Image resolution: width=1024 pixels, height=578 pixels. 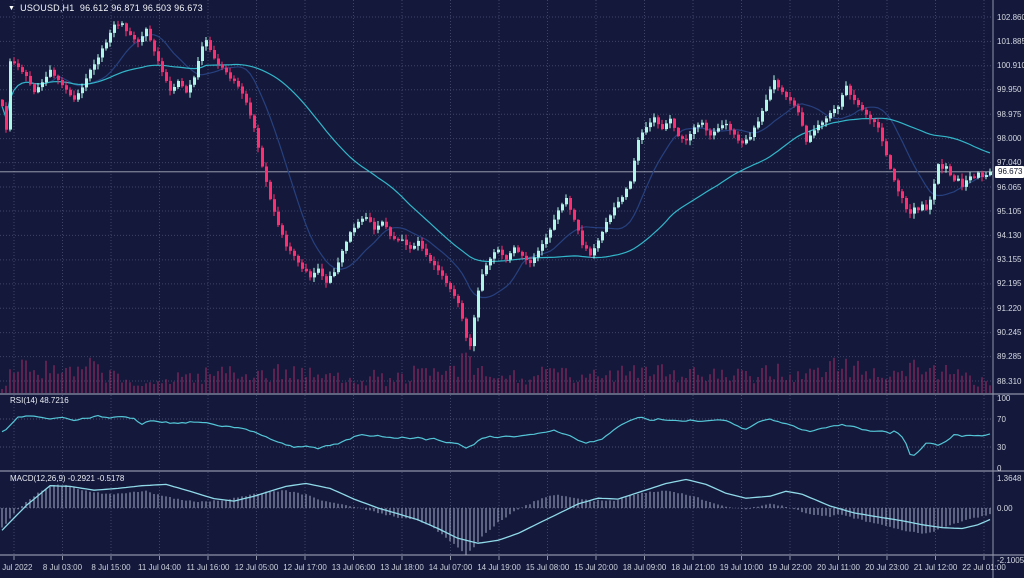 What do you see at coordinates (496, 372) in the screenshot?
I see `volume-layer` at bounding box center [496, 372].